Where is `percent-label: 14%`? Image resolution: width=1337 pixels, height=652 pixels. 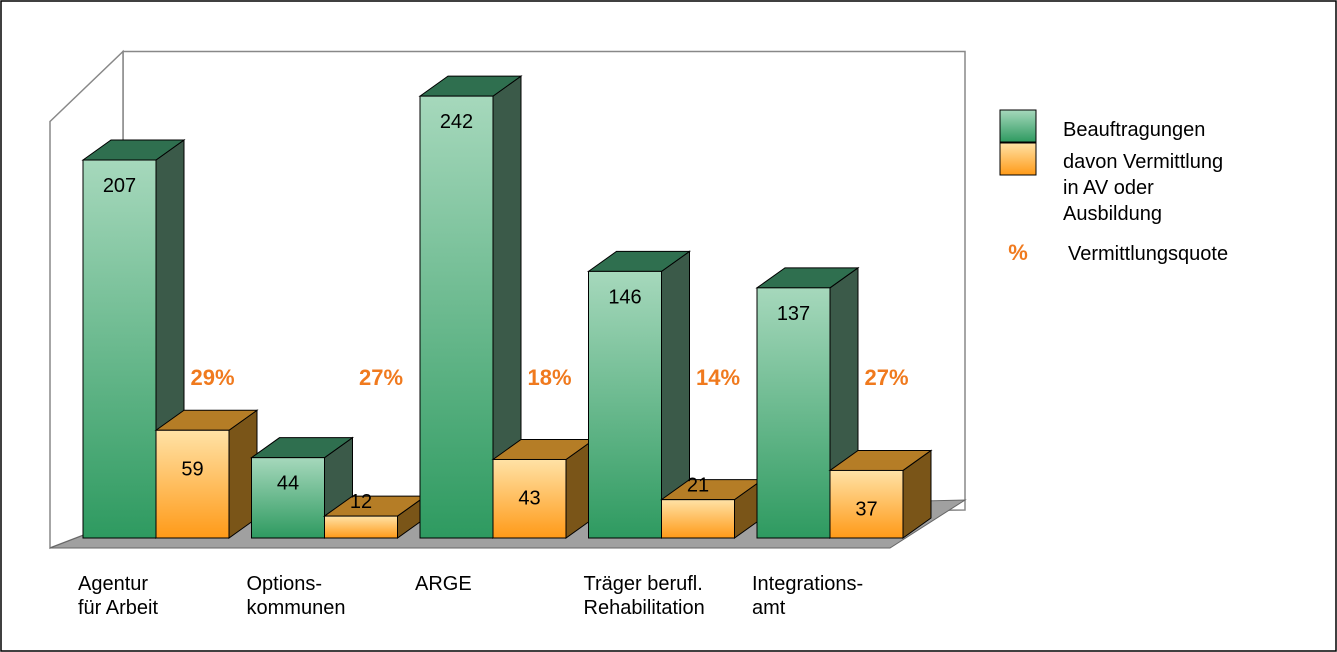
percent-label: 14% is located at coordinates (718, 377).